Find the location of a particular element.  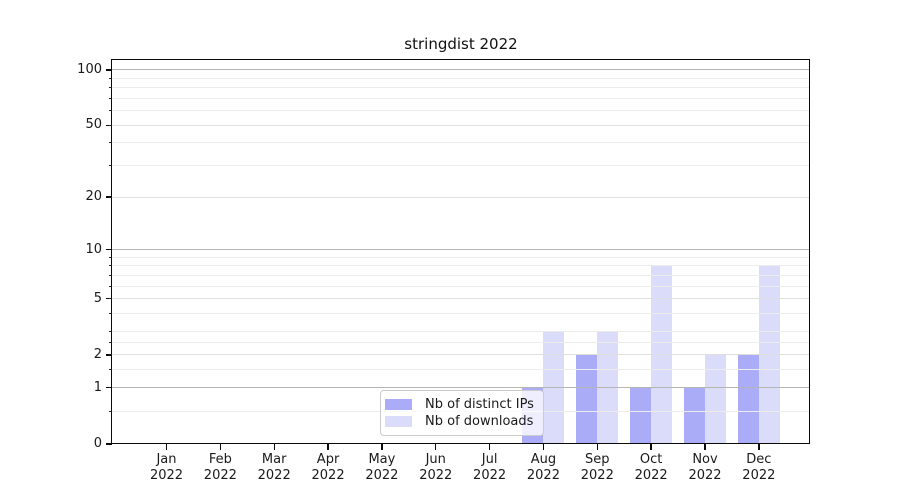

y-tick-label: 100 is located at coordinates (89, 69).